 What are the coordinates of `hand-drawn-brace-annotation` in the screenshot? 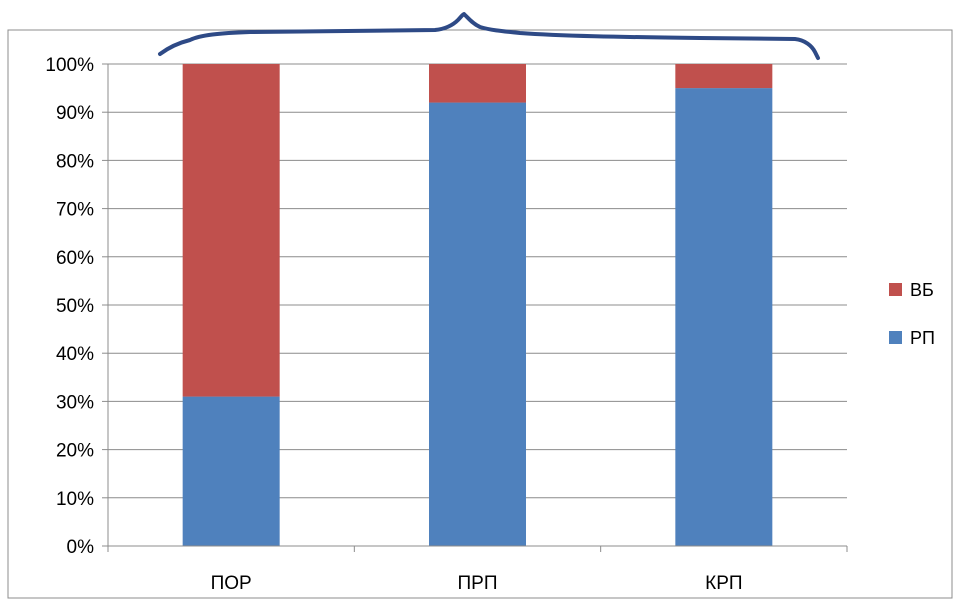 It's located at (489, 36).